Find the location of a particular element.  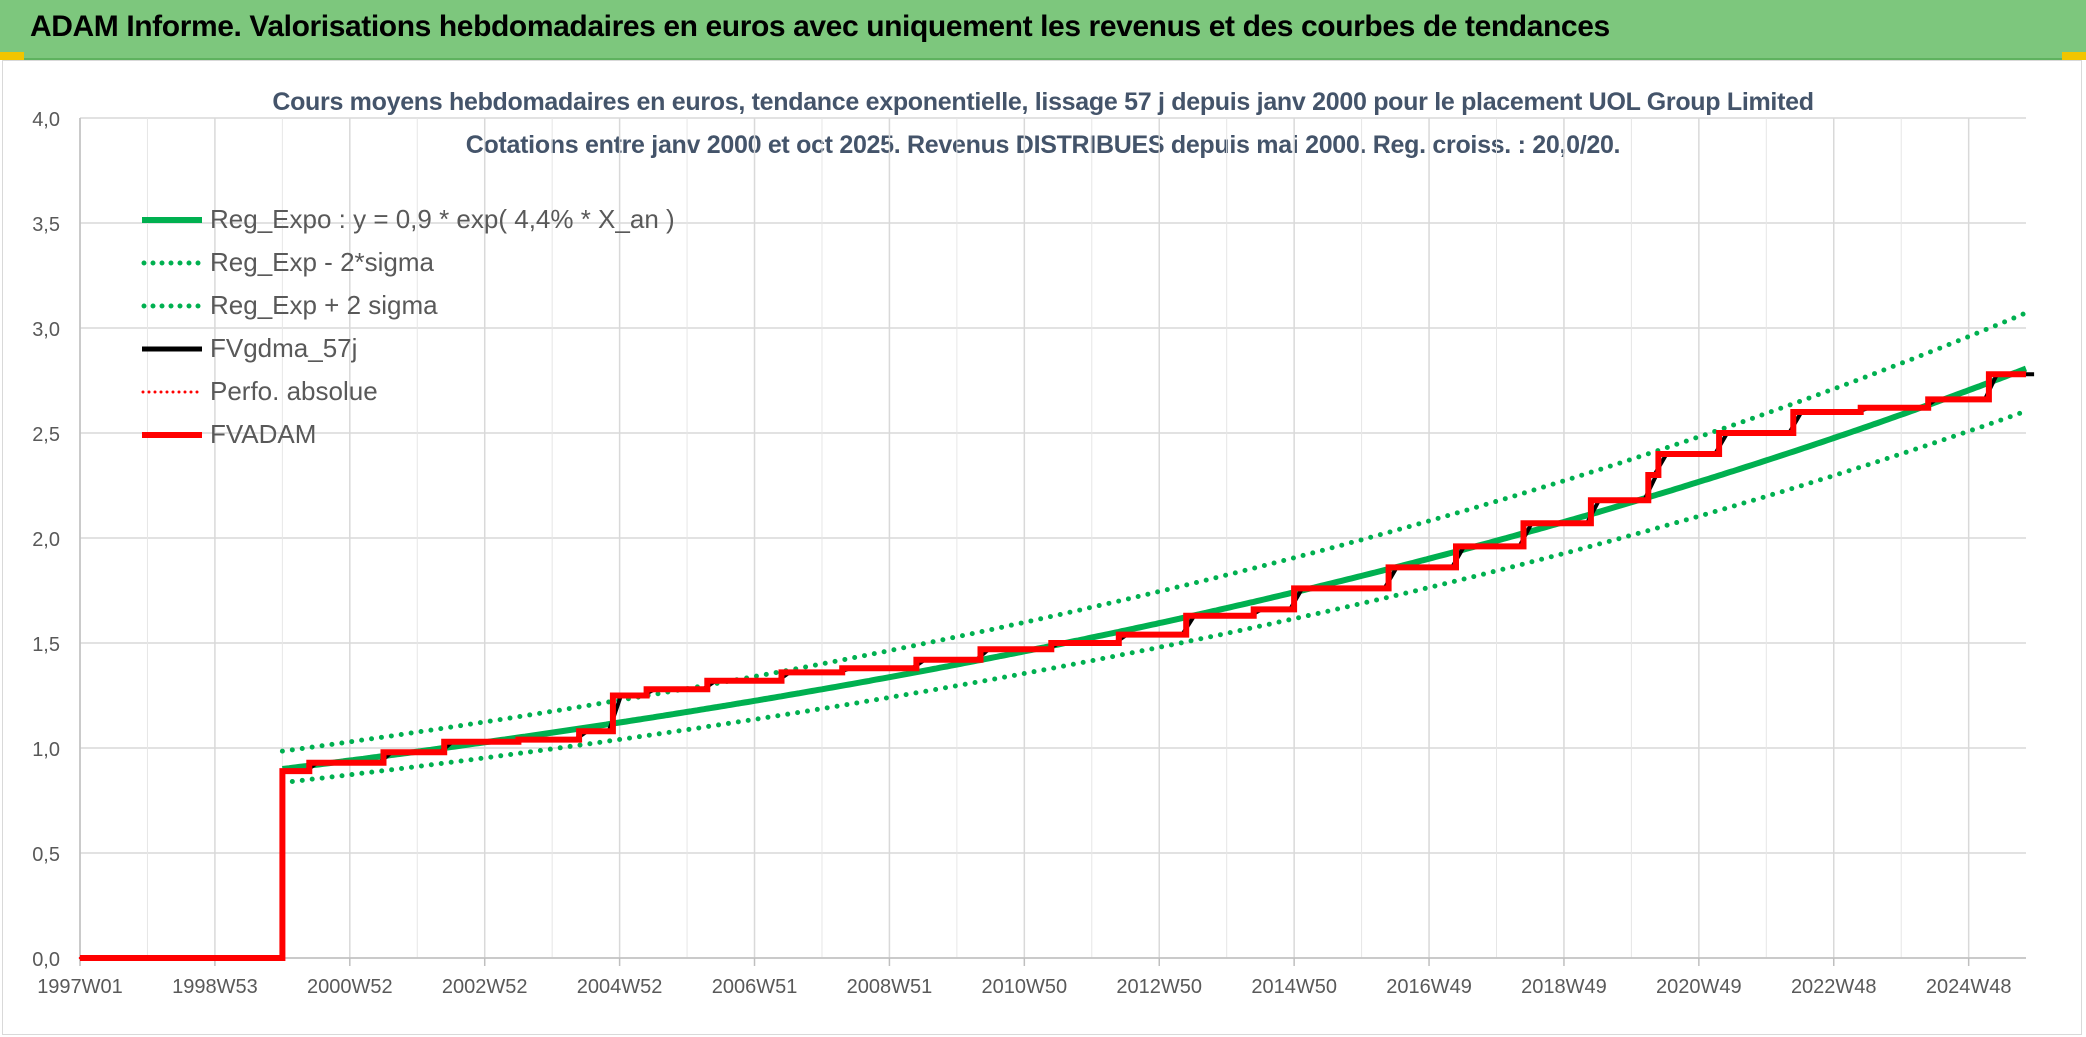

legend-label-fvgdma: FVgdma_57j is located at coordinates (284, 348).